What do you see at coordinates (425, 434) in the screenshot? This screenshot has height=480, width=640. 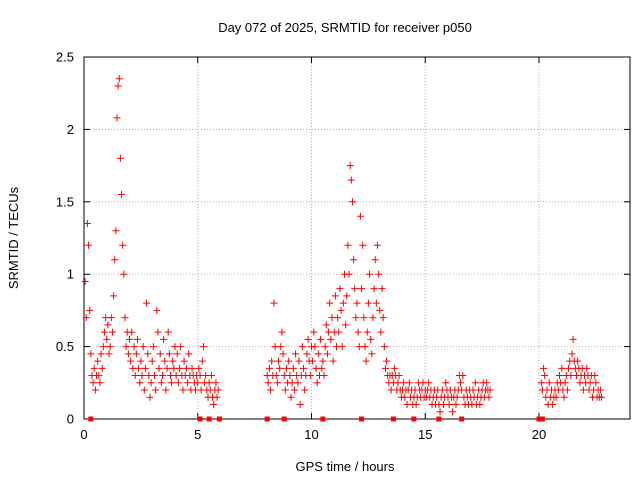 I see `x-tick-label: 15` at bounding box center [425, 434].